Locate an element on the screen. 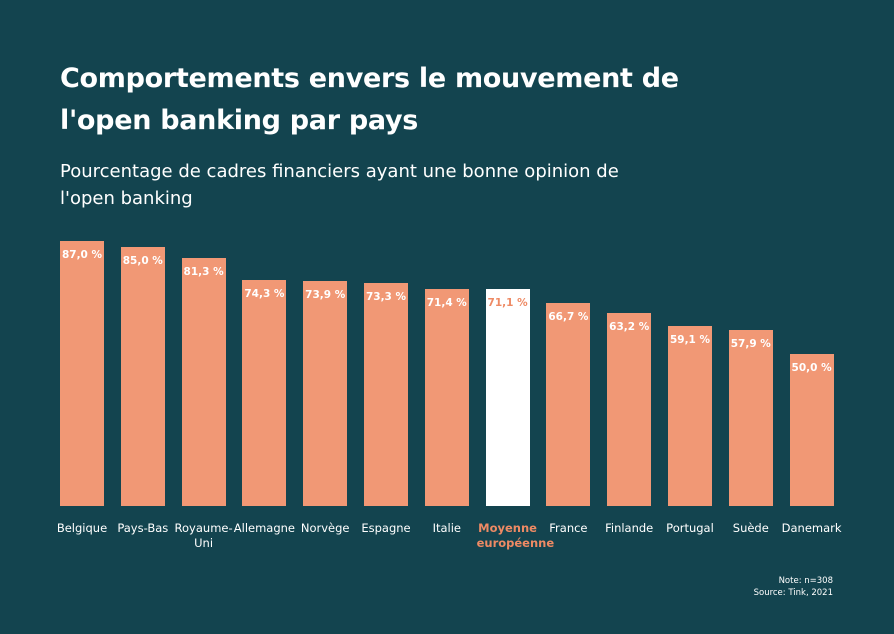  value-label: 71,4 % is located at coordinates (446, 302).